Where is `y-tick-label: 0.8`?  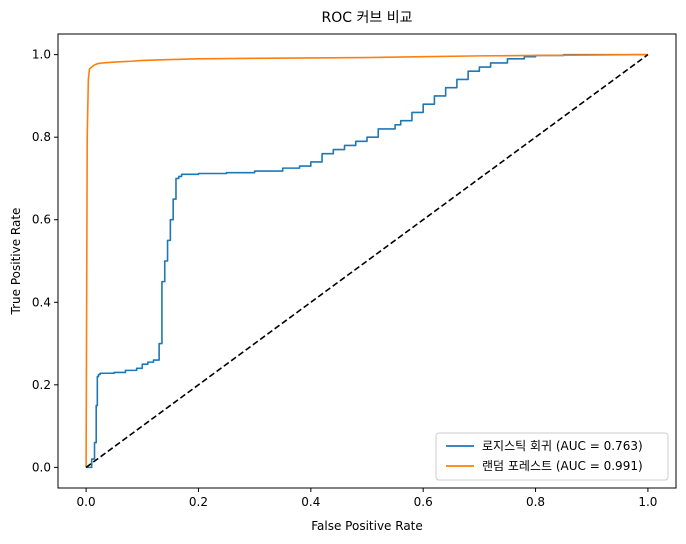
y-tick-label: 0.8 is located at coordinates (41, 137).